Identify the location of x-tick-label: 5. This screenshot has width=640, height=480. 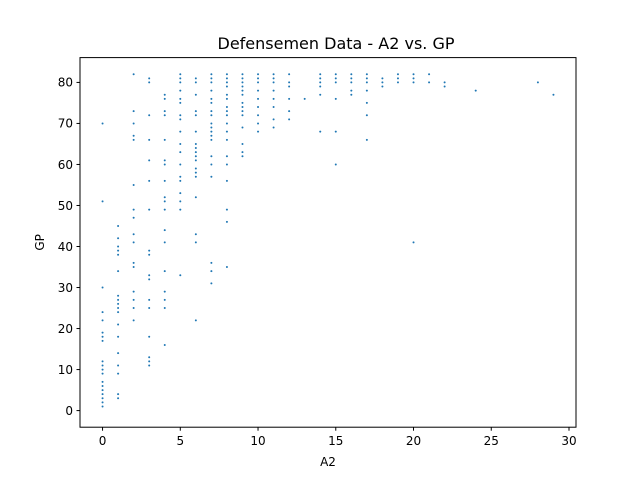
(180, 441).